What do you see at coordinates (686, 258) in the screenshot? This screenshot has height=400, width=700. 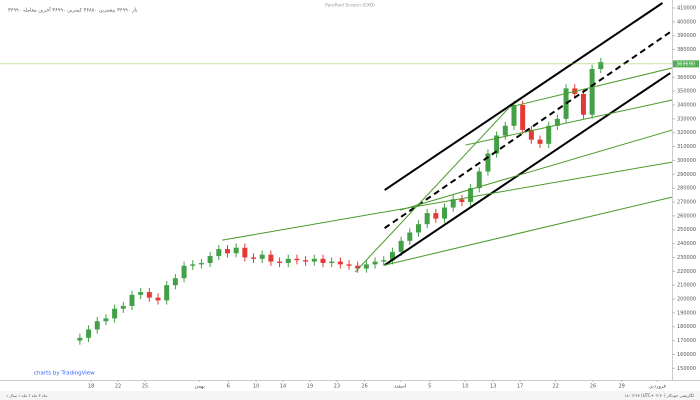 I see `y-tick-label: 230000` at bounding box center [686, 258].